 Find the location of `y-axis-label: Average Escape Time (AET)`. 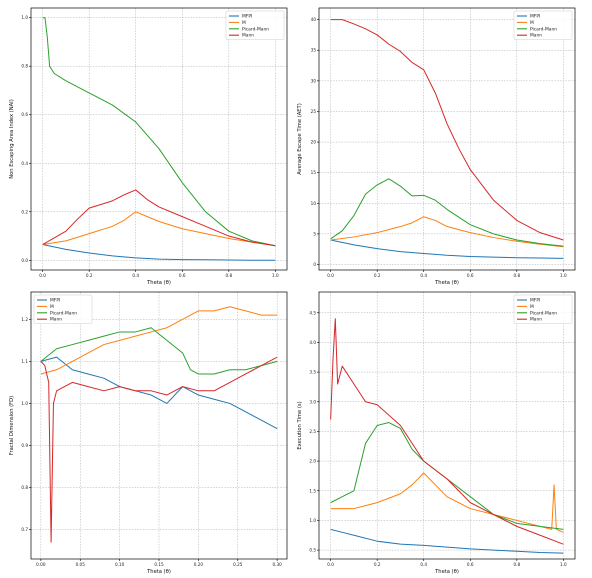

y-axis-label: Average Escape Time (AET) is located at coordinates (300, 138).